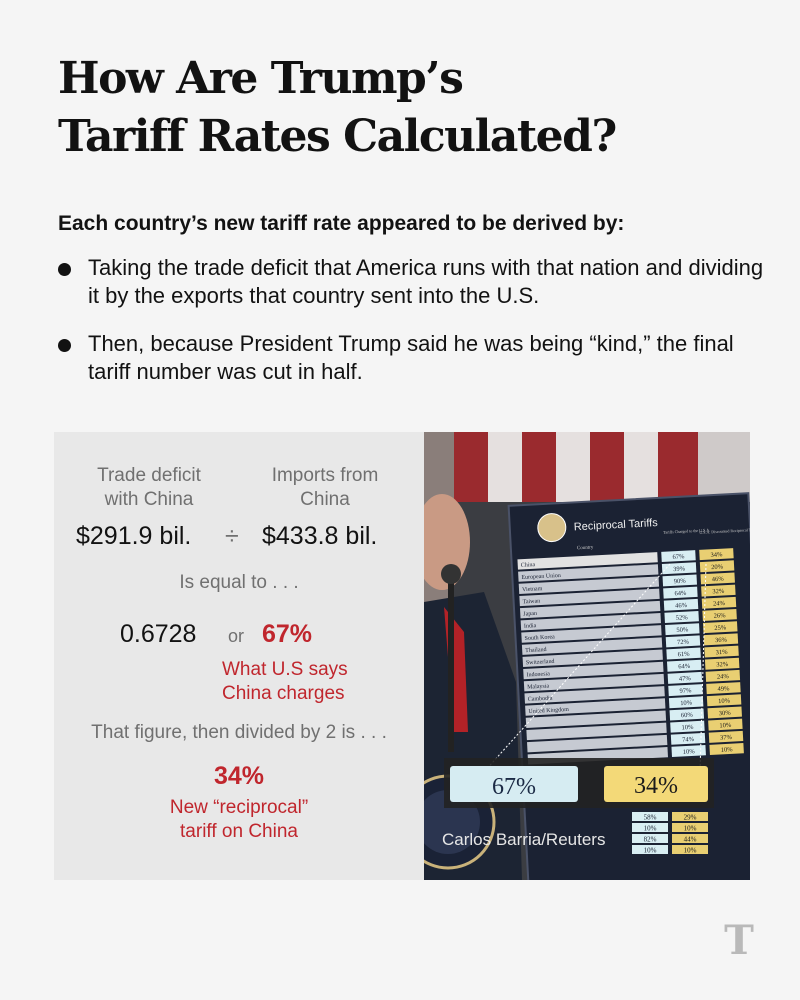 The width and height of the screenshot is (800, 1000). Describe the element at coordinates (530, 614) in the screenshot. I see `board-country-label: Japan` at that location.